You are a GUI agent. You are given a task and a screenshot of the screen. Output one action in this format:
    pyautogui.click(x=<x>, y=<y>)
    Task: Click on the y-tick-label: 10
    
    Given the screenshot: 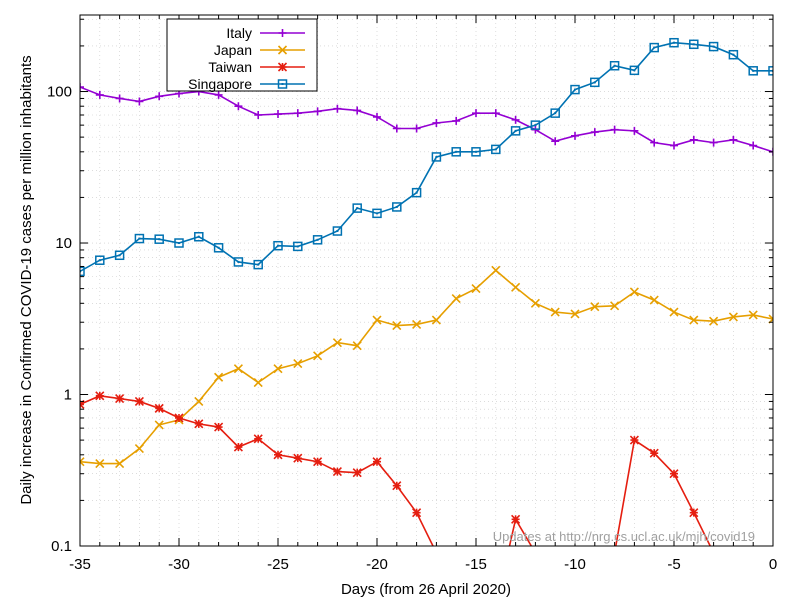 What is the action you would take?
    pyautogui.click(x=63, y=243)
    